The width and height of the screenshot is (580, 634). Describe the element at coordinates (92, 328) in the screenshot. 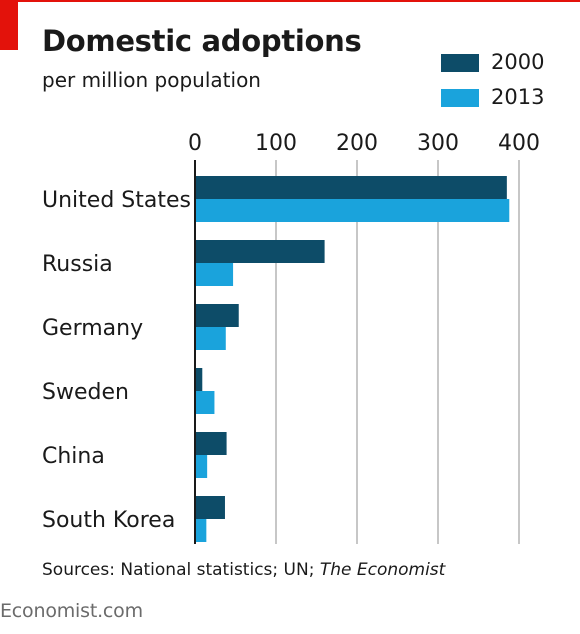

I see `category-label-germany: Germany` at that location.